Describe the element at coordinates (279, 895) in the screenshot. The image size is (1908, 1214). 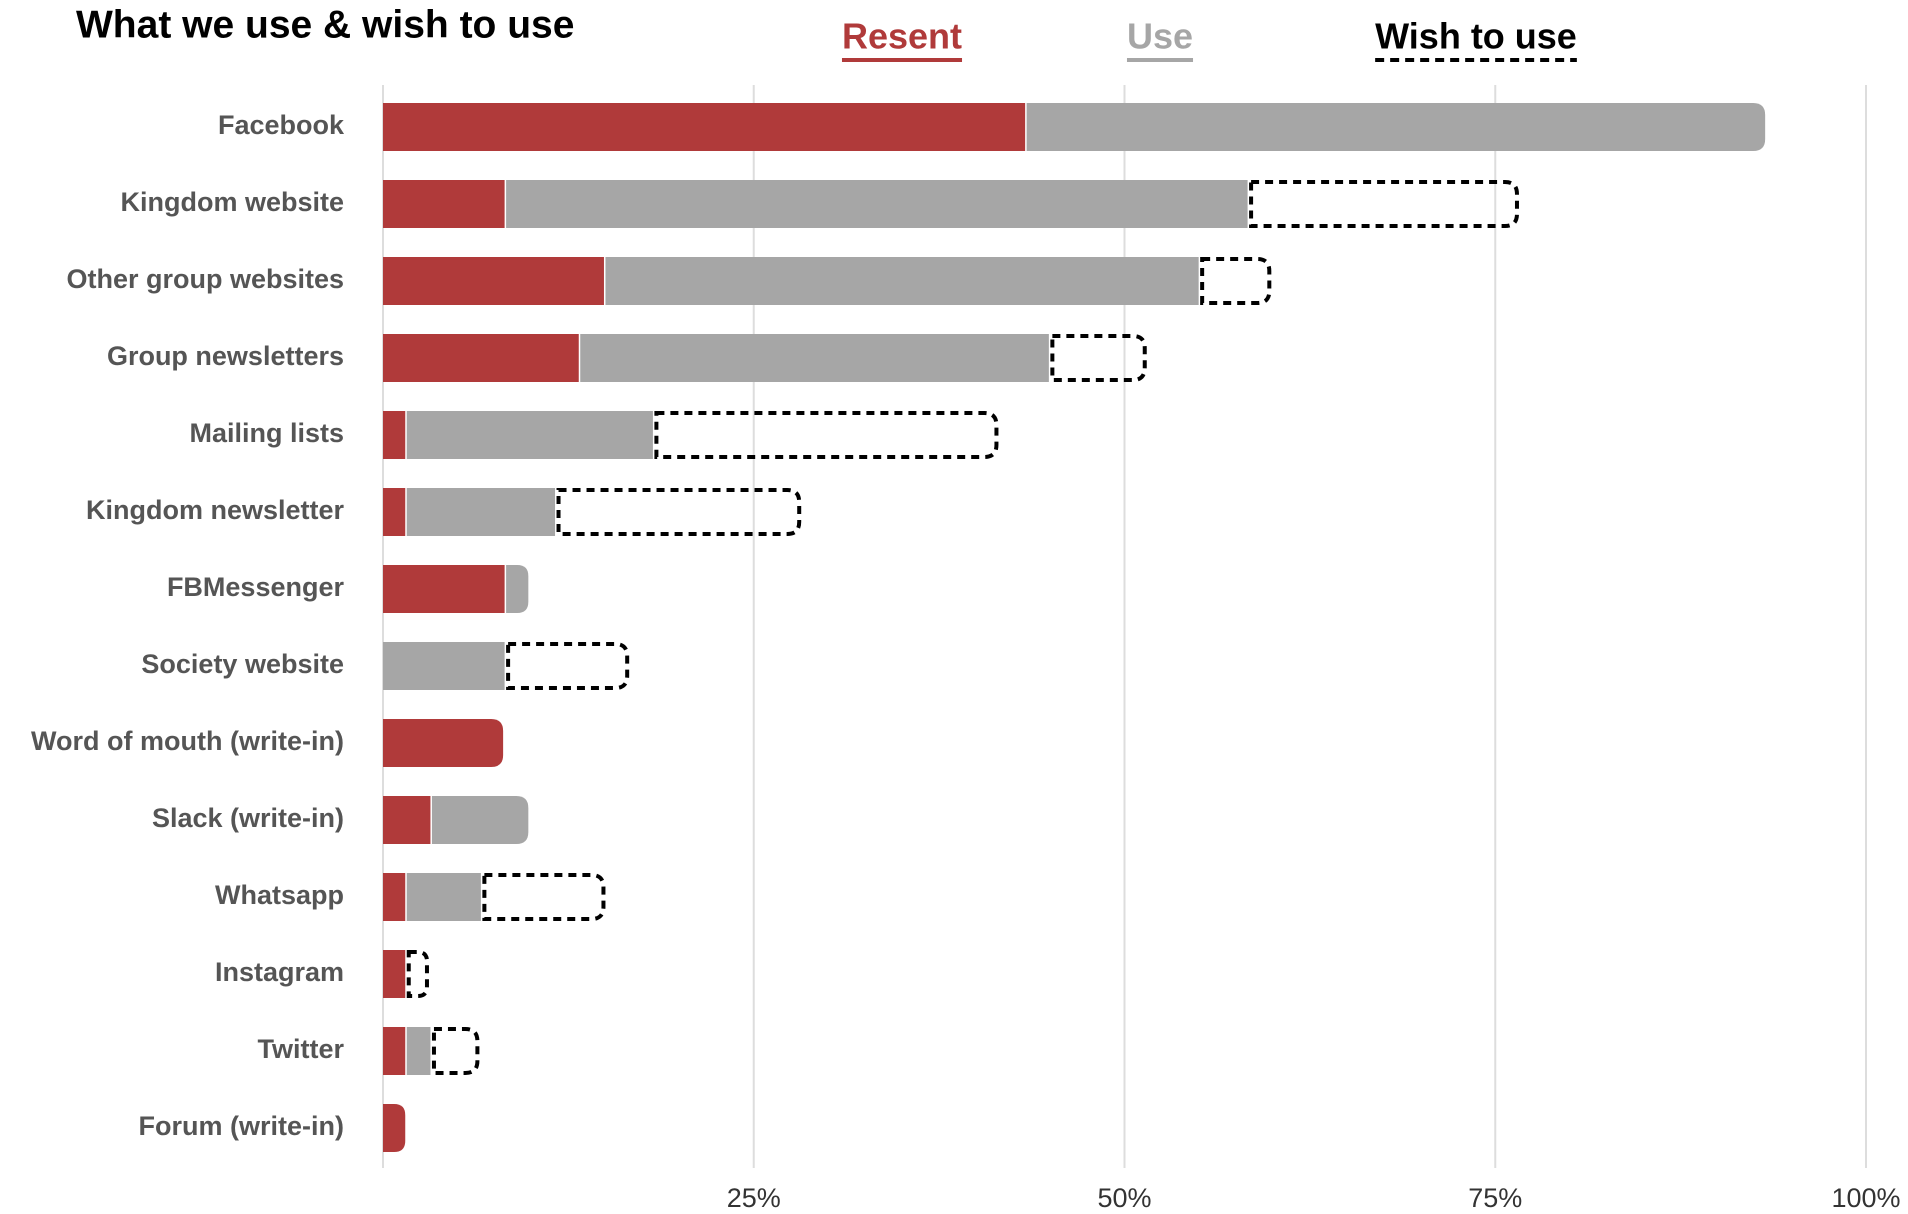
I see `category-label: Whatsapp` at that location.